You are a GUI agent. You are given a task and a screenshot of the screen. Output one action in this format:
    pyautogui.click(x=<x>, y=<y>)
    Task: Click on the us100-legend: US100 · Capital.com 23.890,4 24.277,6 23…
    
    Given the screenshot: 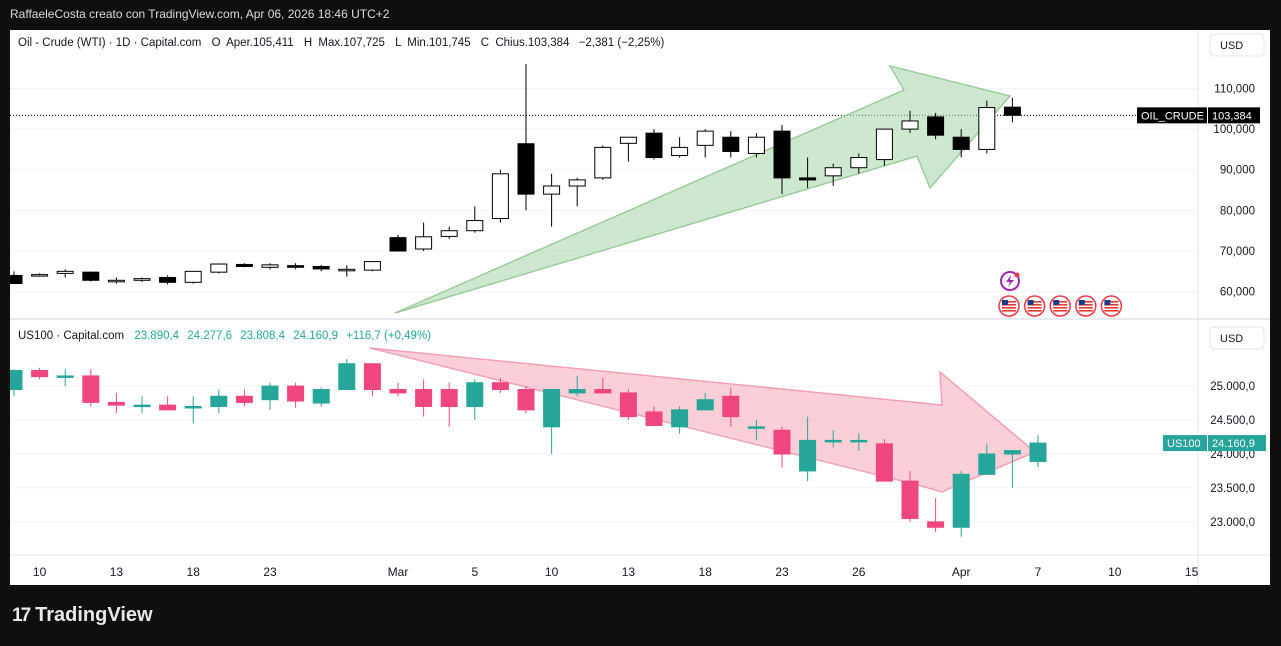 What is the action you would take?
    pyautogui.click(x=224, y=336)
    